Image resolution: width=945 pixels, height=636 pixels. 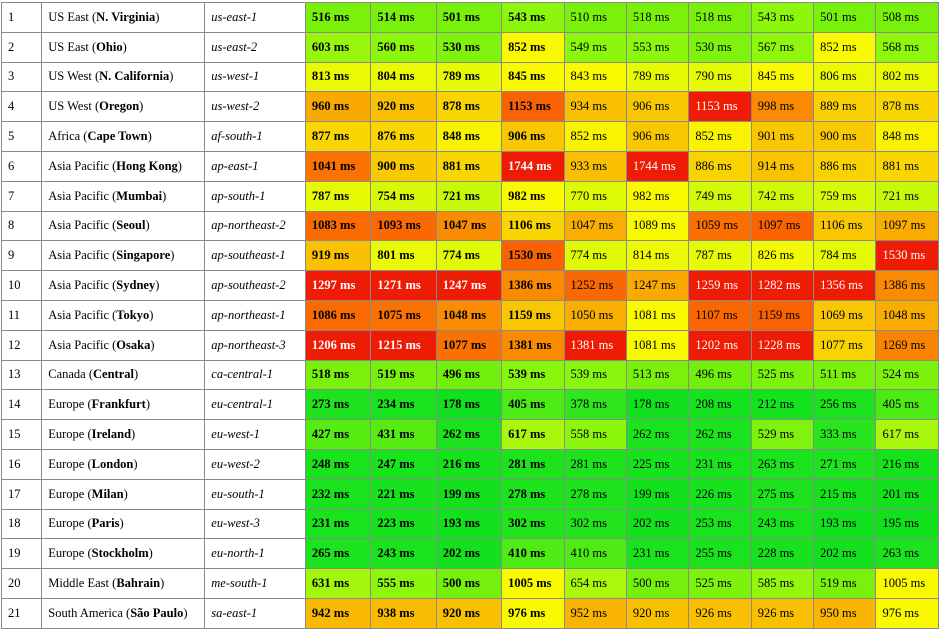 What do you see at coordinates (123, 524) in the screenshot?
I see `region-name: Europe (Paris)` at bounding box center [123, 524].